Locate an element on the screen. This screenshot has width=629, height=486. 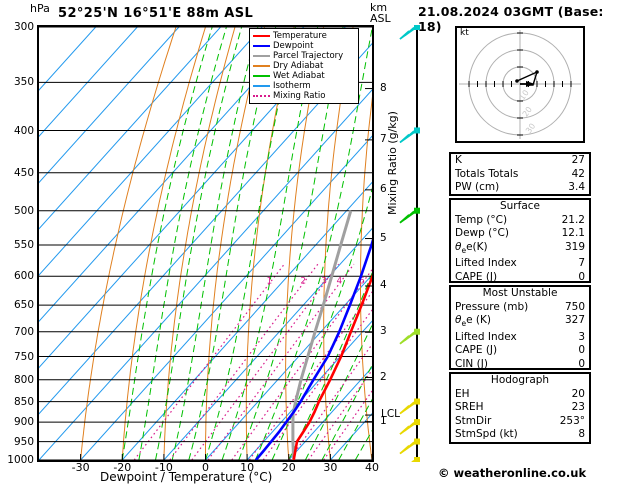
height-unit-label: km ASL is located at coordinates (380, 13).